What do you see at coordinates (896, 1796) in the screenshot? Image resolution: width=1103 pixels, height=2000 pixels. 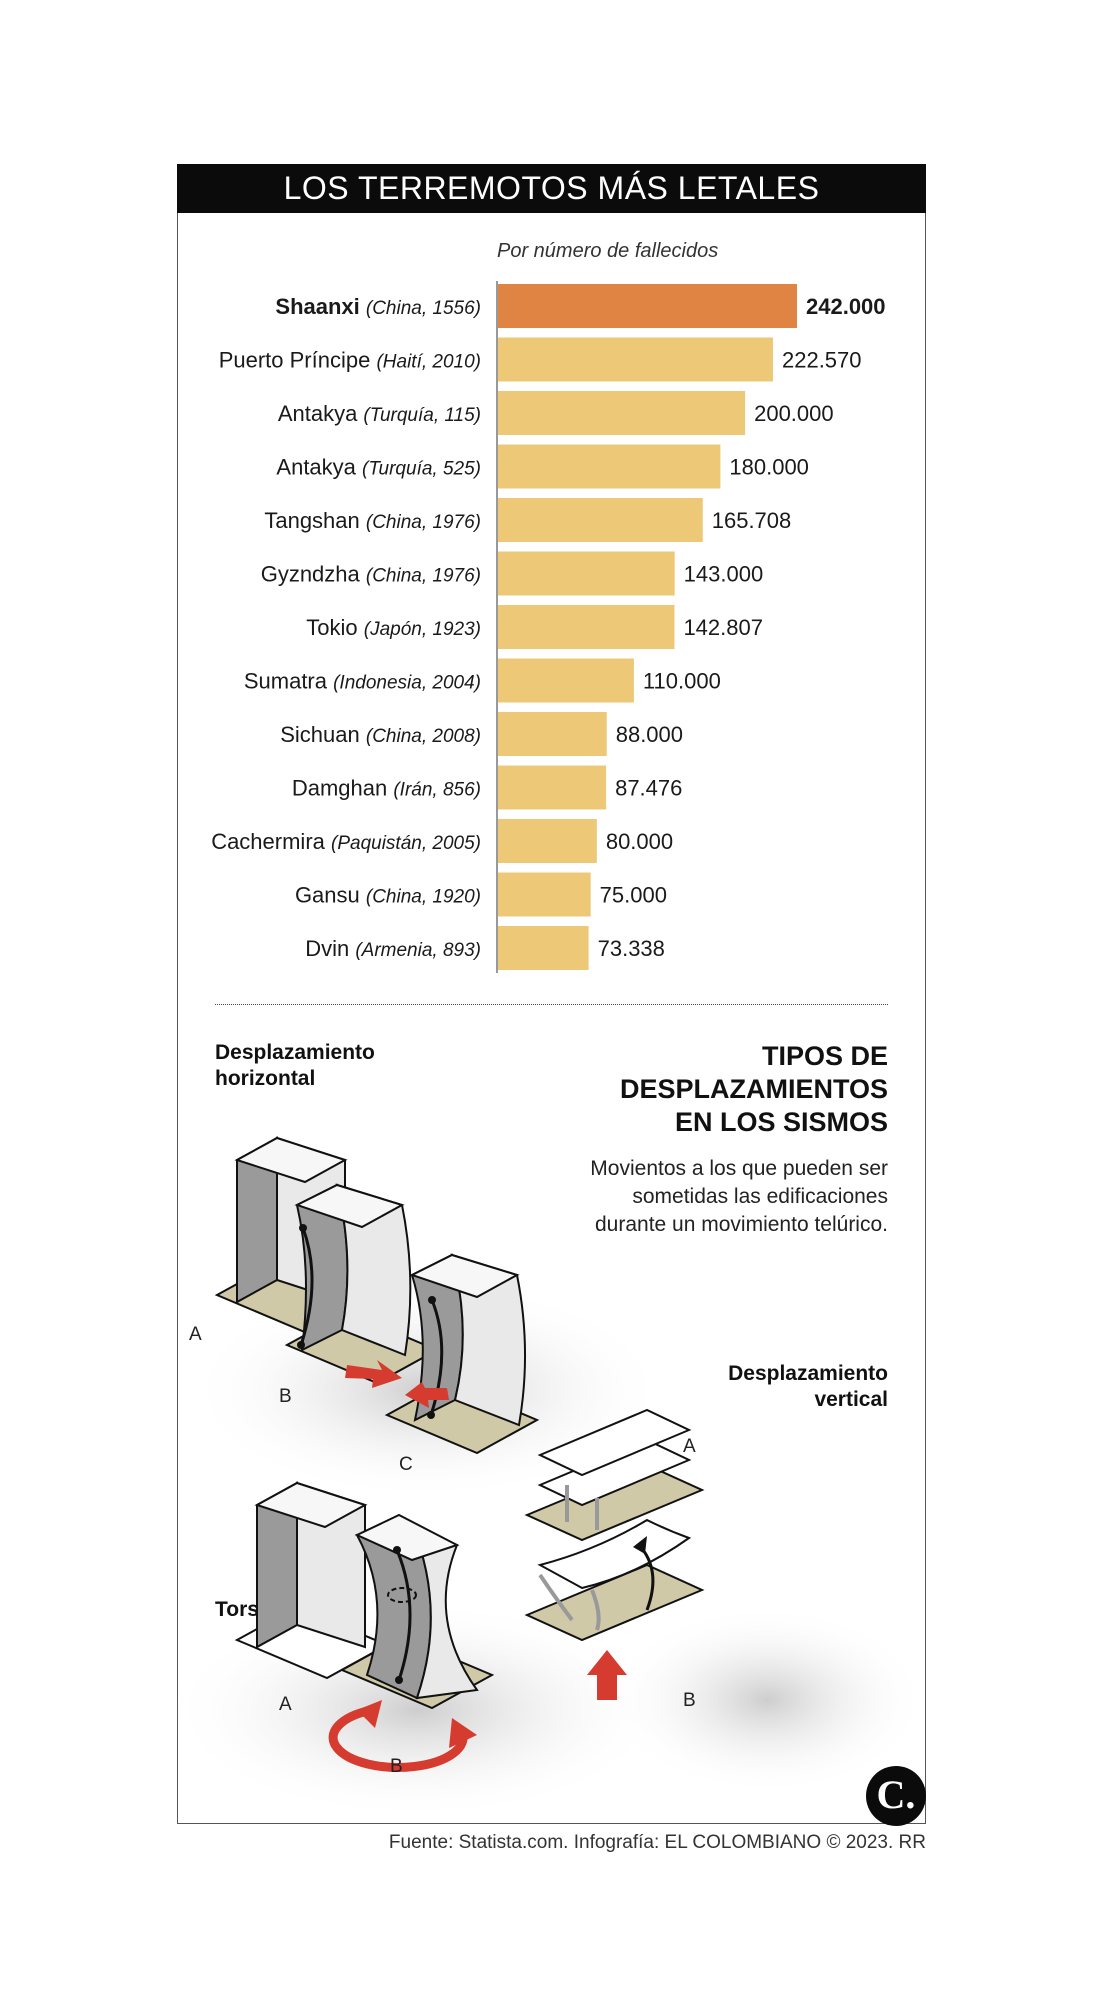 I see `logo: C.` at bounding box center [896, 1796].